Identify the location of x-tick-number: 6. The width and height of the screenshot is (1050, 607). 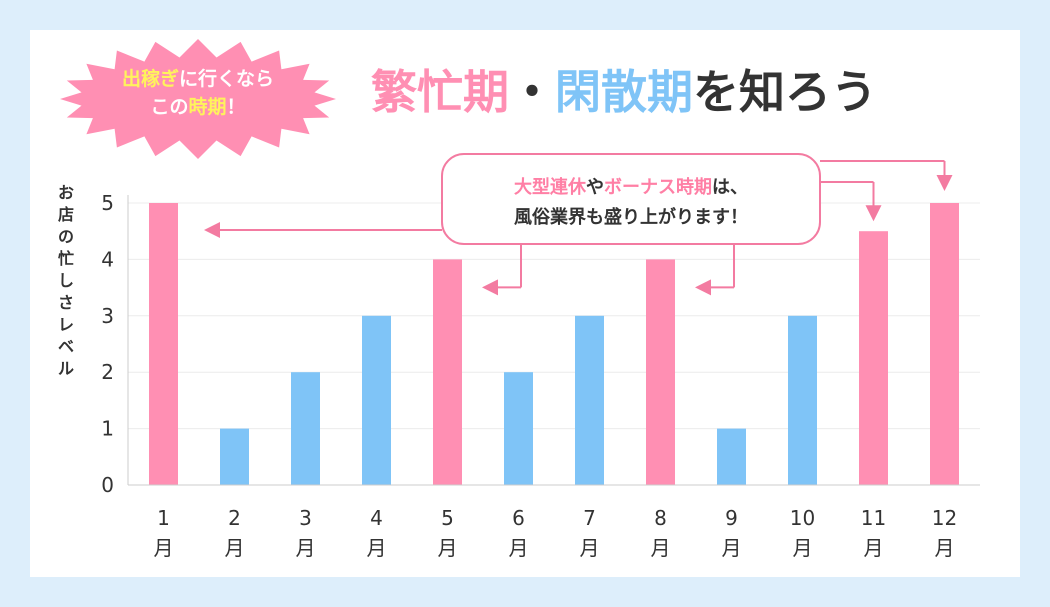
(518, 518).